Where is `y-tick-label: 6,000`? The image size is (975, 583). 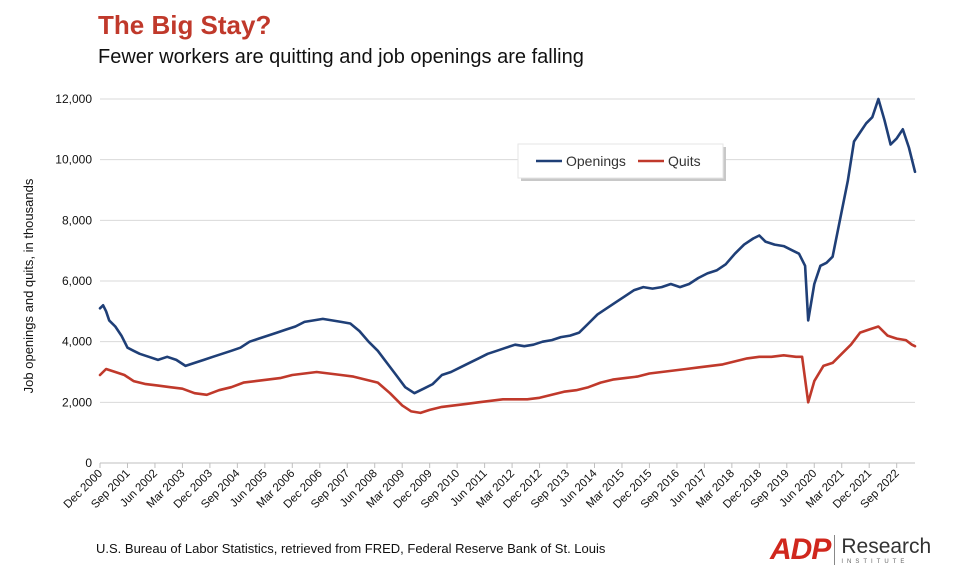
y-tick-label: 6,000 is located at coordinates (77, 281).